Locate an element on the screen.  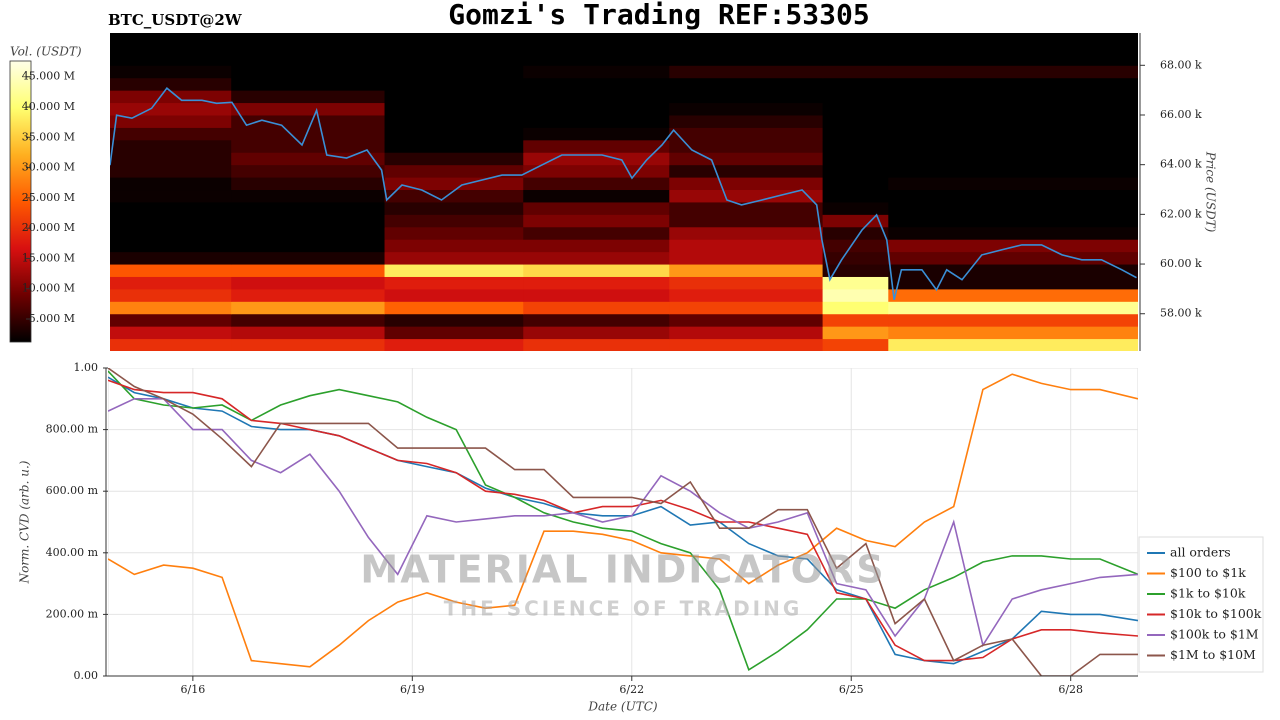
x-tick-label: 6/19 is located at coordinates (412, 689).